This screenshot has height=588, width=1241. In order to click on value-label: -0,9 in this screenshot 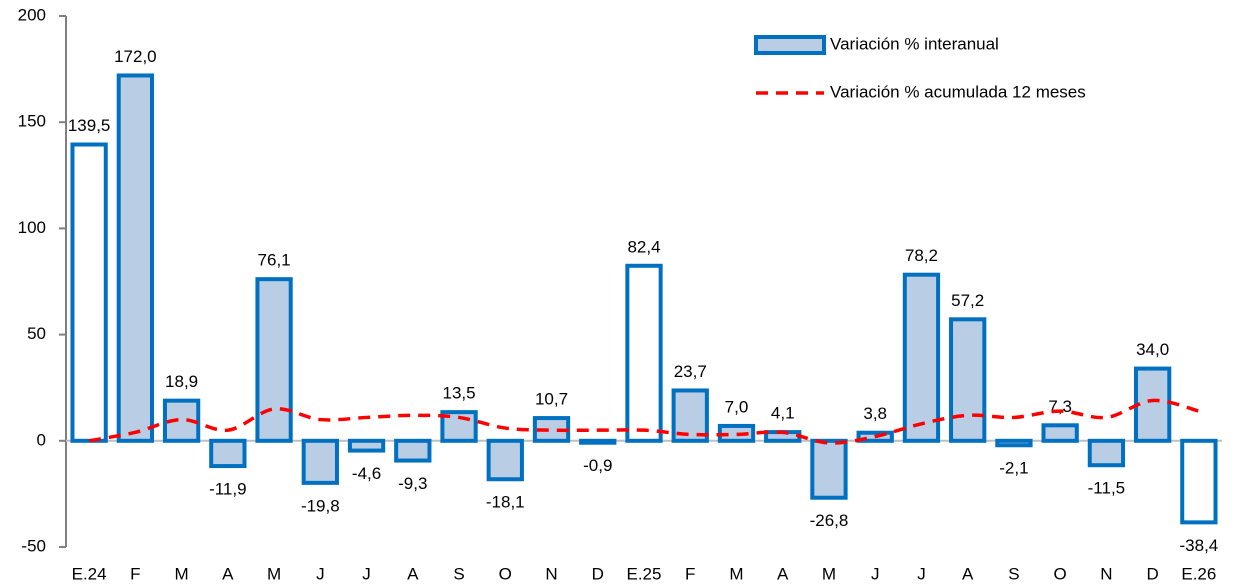, I will do `click(597, 465)`.